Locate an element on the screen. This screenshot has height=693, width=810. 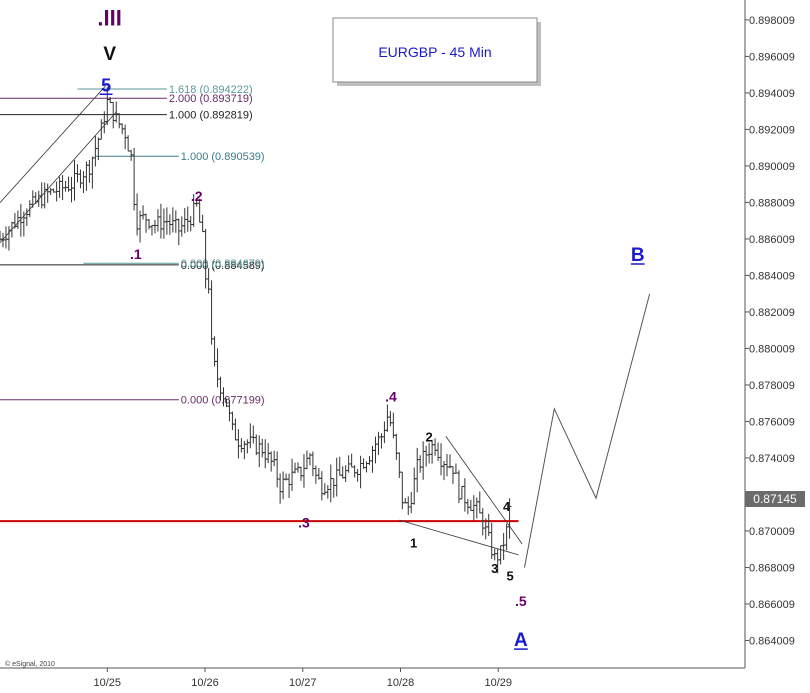
fib-label: 1.000 (0.890539) is located at coordinates (223, 157).